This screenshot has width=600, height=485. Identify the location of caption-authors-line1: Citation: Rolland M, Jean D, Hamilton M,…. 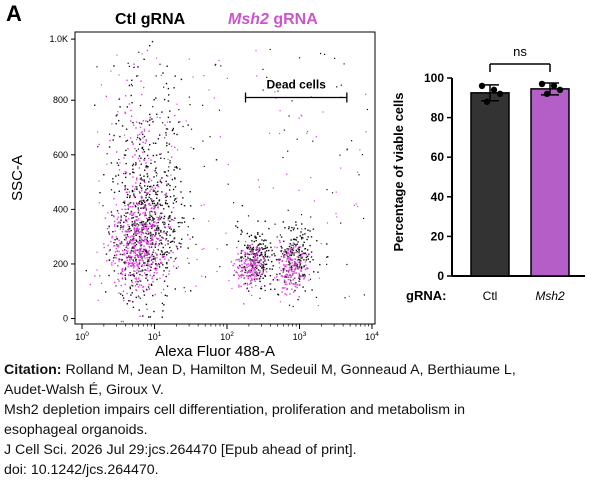
(260, 370).